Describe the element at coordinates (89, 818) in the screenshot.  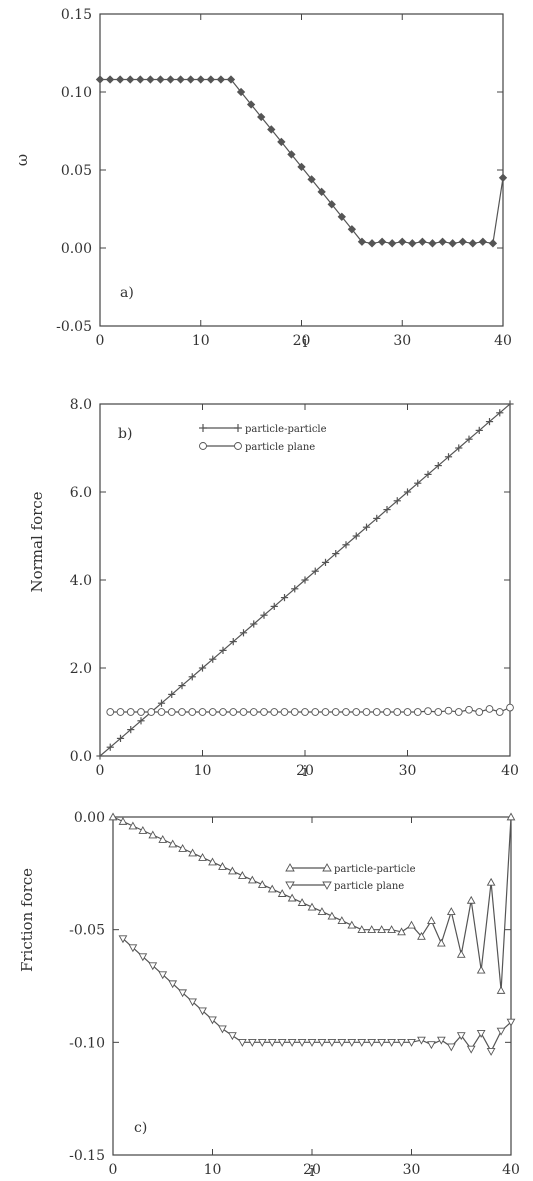
I see `panel-c-y-tick-label: 0.00` at that location.